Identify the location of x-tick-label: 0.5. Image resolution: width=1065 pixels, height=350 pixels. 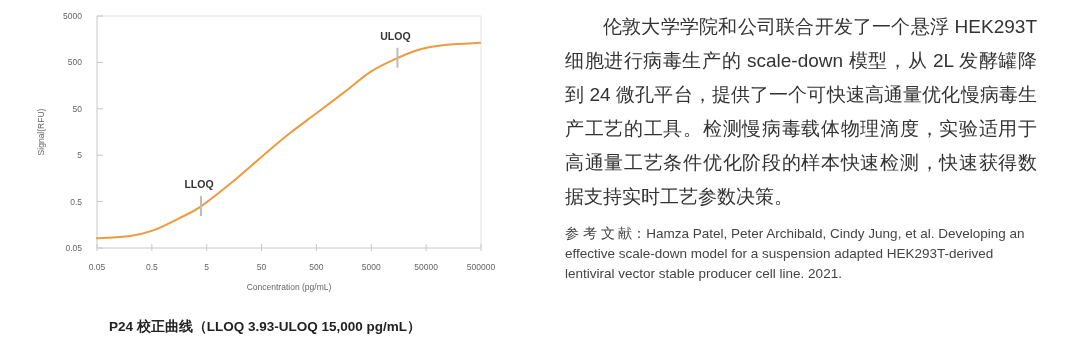
(152, 267).